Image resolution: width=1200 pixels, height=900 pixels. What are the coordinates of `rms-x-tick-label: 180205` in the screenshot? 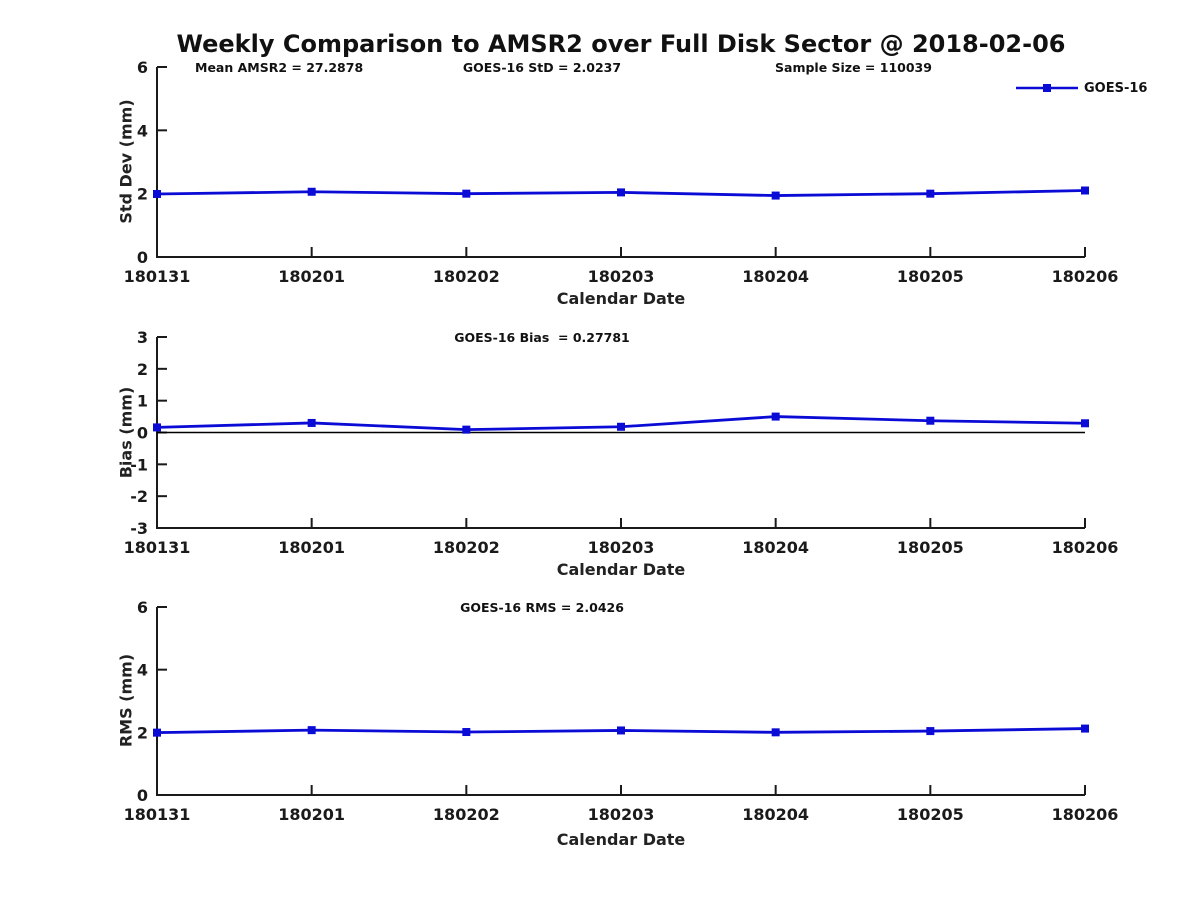 It's located at (930, 814).